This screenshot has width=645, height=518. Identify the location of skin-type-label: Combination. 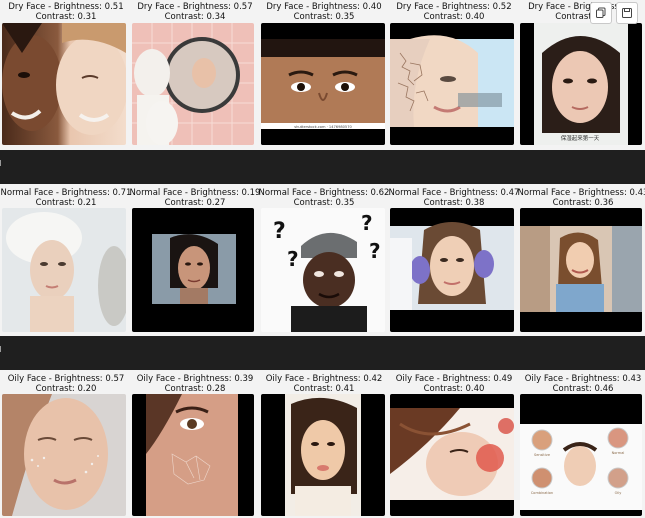
(542, 493).